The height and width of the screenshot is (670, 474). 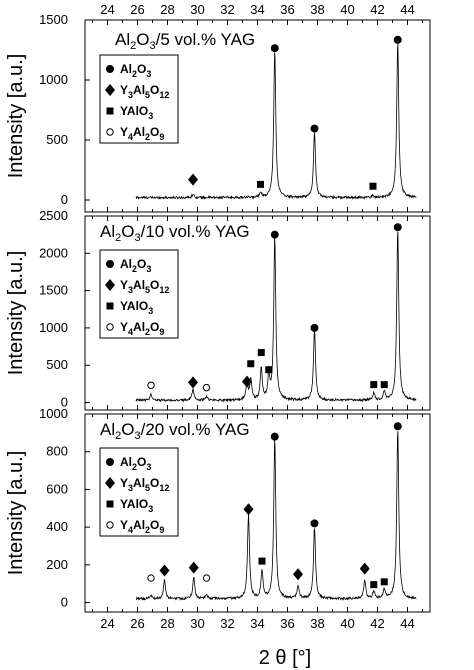 What do you see at coordinates (347, 623) in the screenshot?
I see `x-tick-label: 40` at bounding box center [347, 623].